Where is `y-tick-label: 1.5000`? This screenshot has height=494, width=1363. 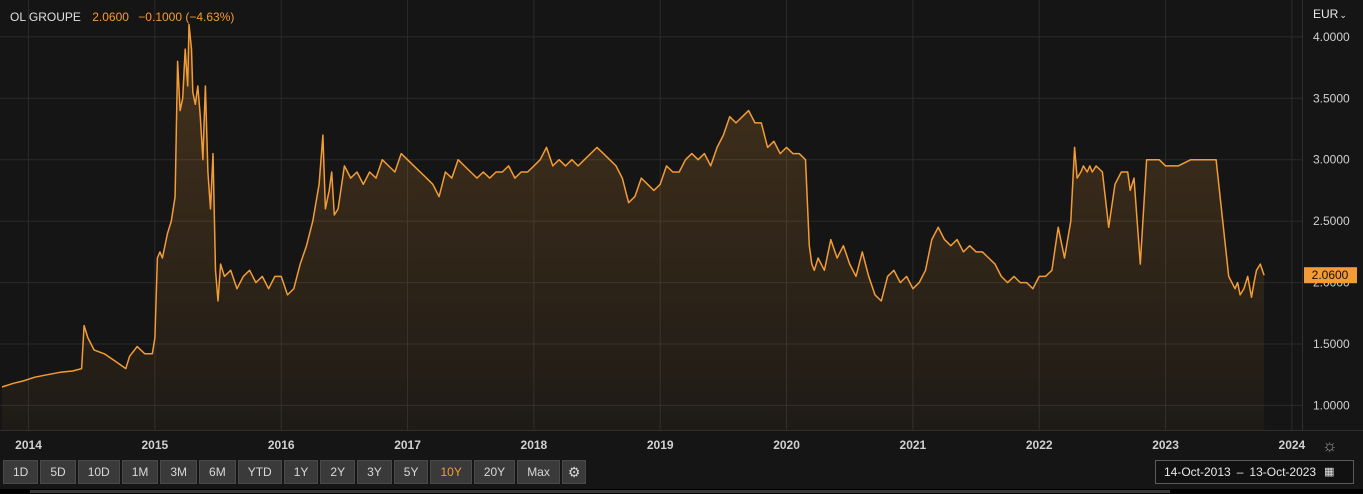
y-tick-label: 1.5000 is located at coordinates (1331, 344).